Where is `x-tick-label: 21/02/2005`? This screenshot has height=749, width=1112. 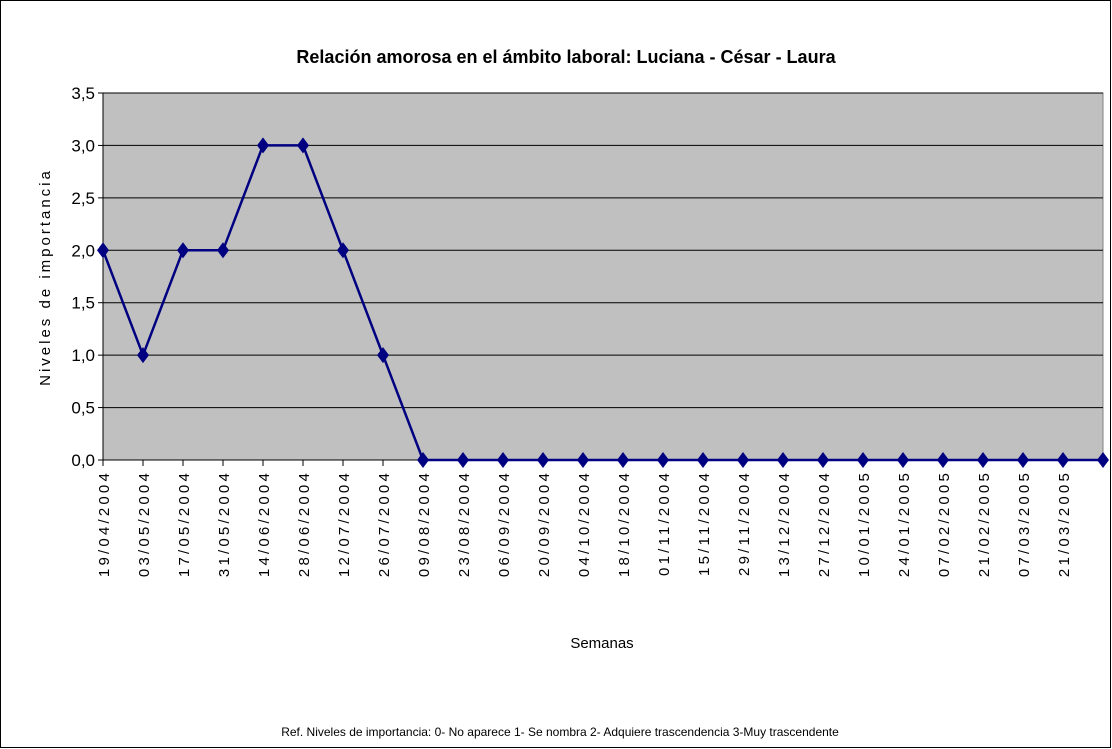 x-tick-label: 21/02/2005 is located at coordinates (984, 523).